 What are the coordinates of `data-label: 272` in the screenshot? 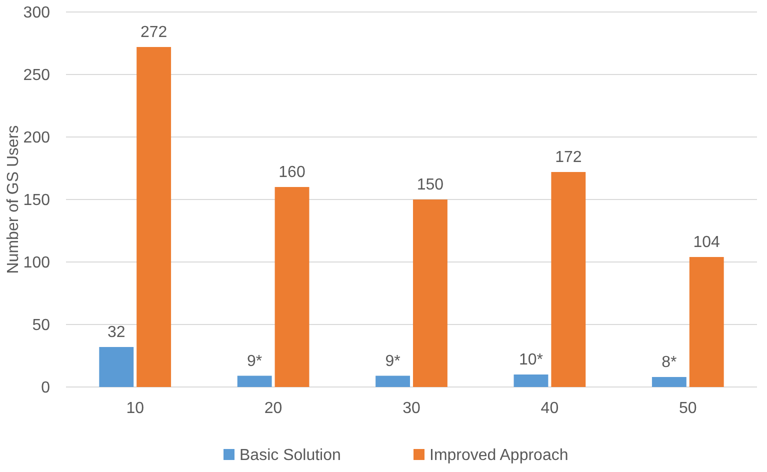 It's located at (154, 32).